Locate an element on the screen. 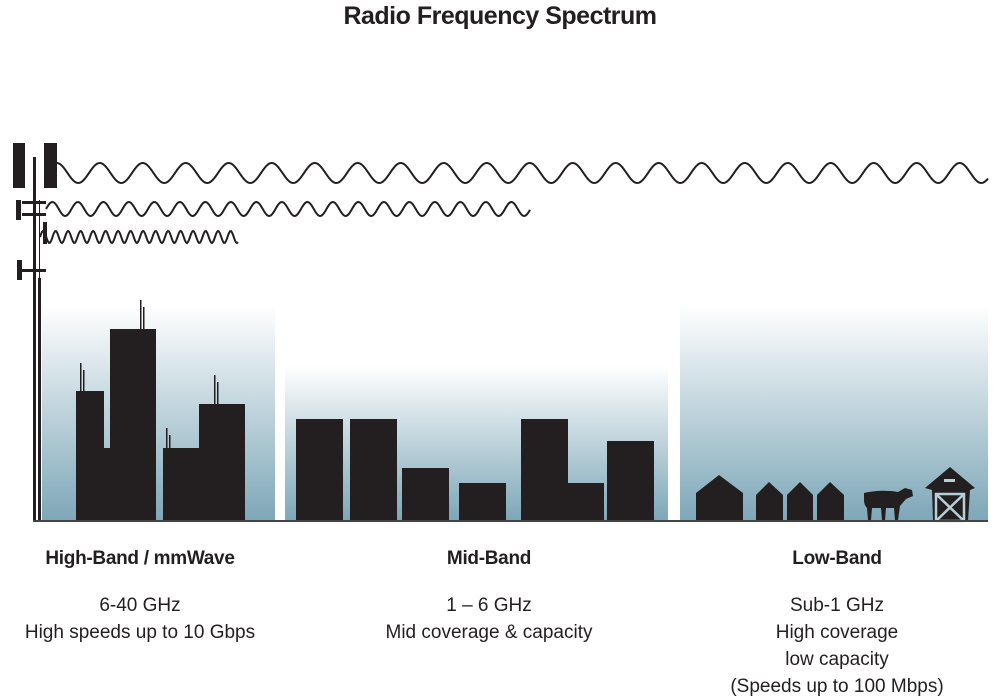  band-name: Low-Band is located at coordinates (837, 558).